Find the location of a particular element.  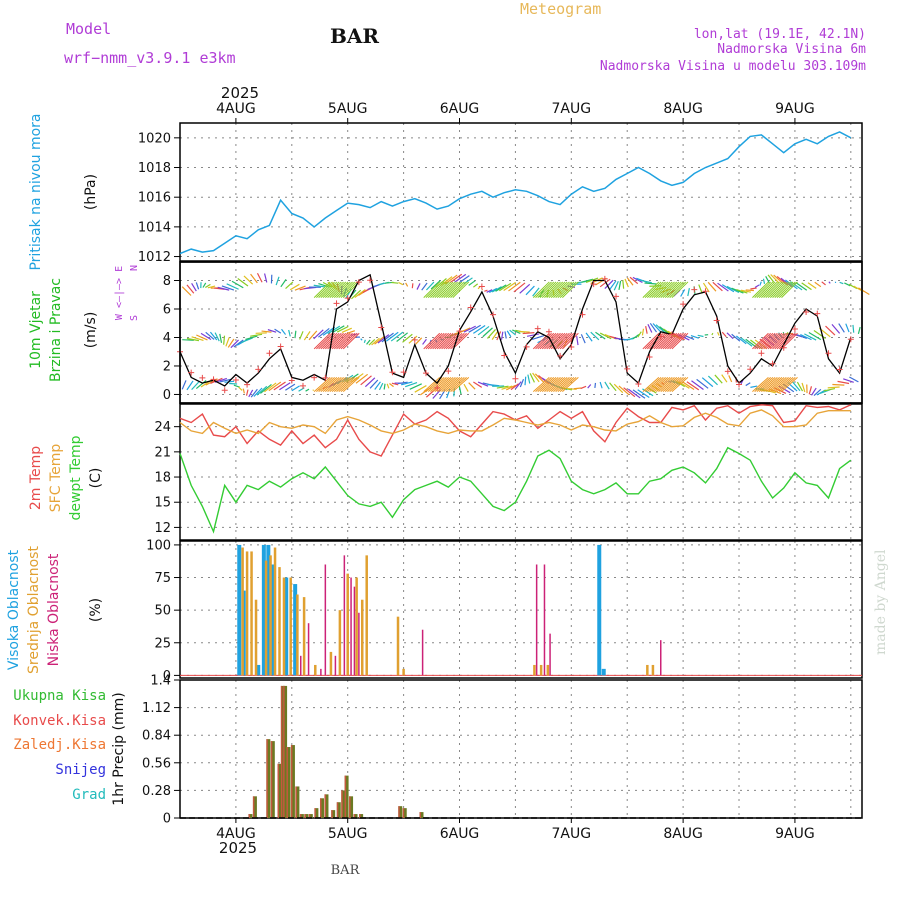

y-tick-label: 1018 is located at coordinates (154, 168).